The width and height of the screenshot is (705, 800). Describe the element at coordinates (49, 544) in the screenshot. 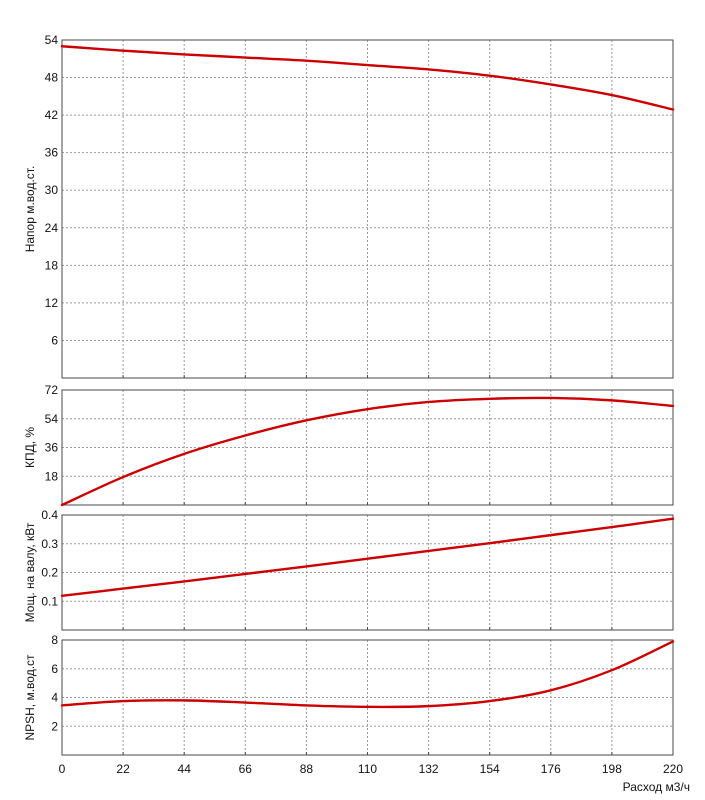

I see `y-tick-label: 0.3` at that location.